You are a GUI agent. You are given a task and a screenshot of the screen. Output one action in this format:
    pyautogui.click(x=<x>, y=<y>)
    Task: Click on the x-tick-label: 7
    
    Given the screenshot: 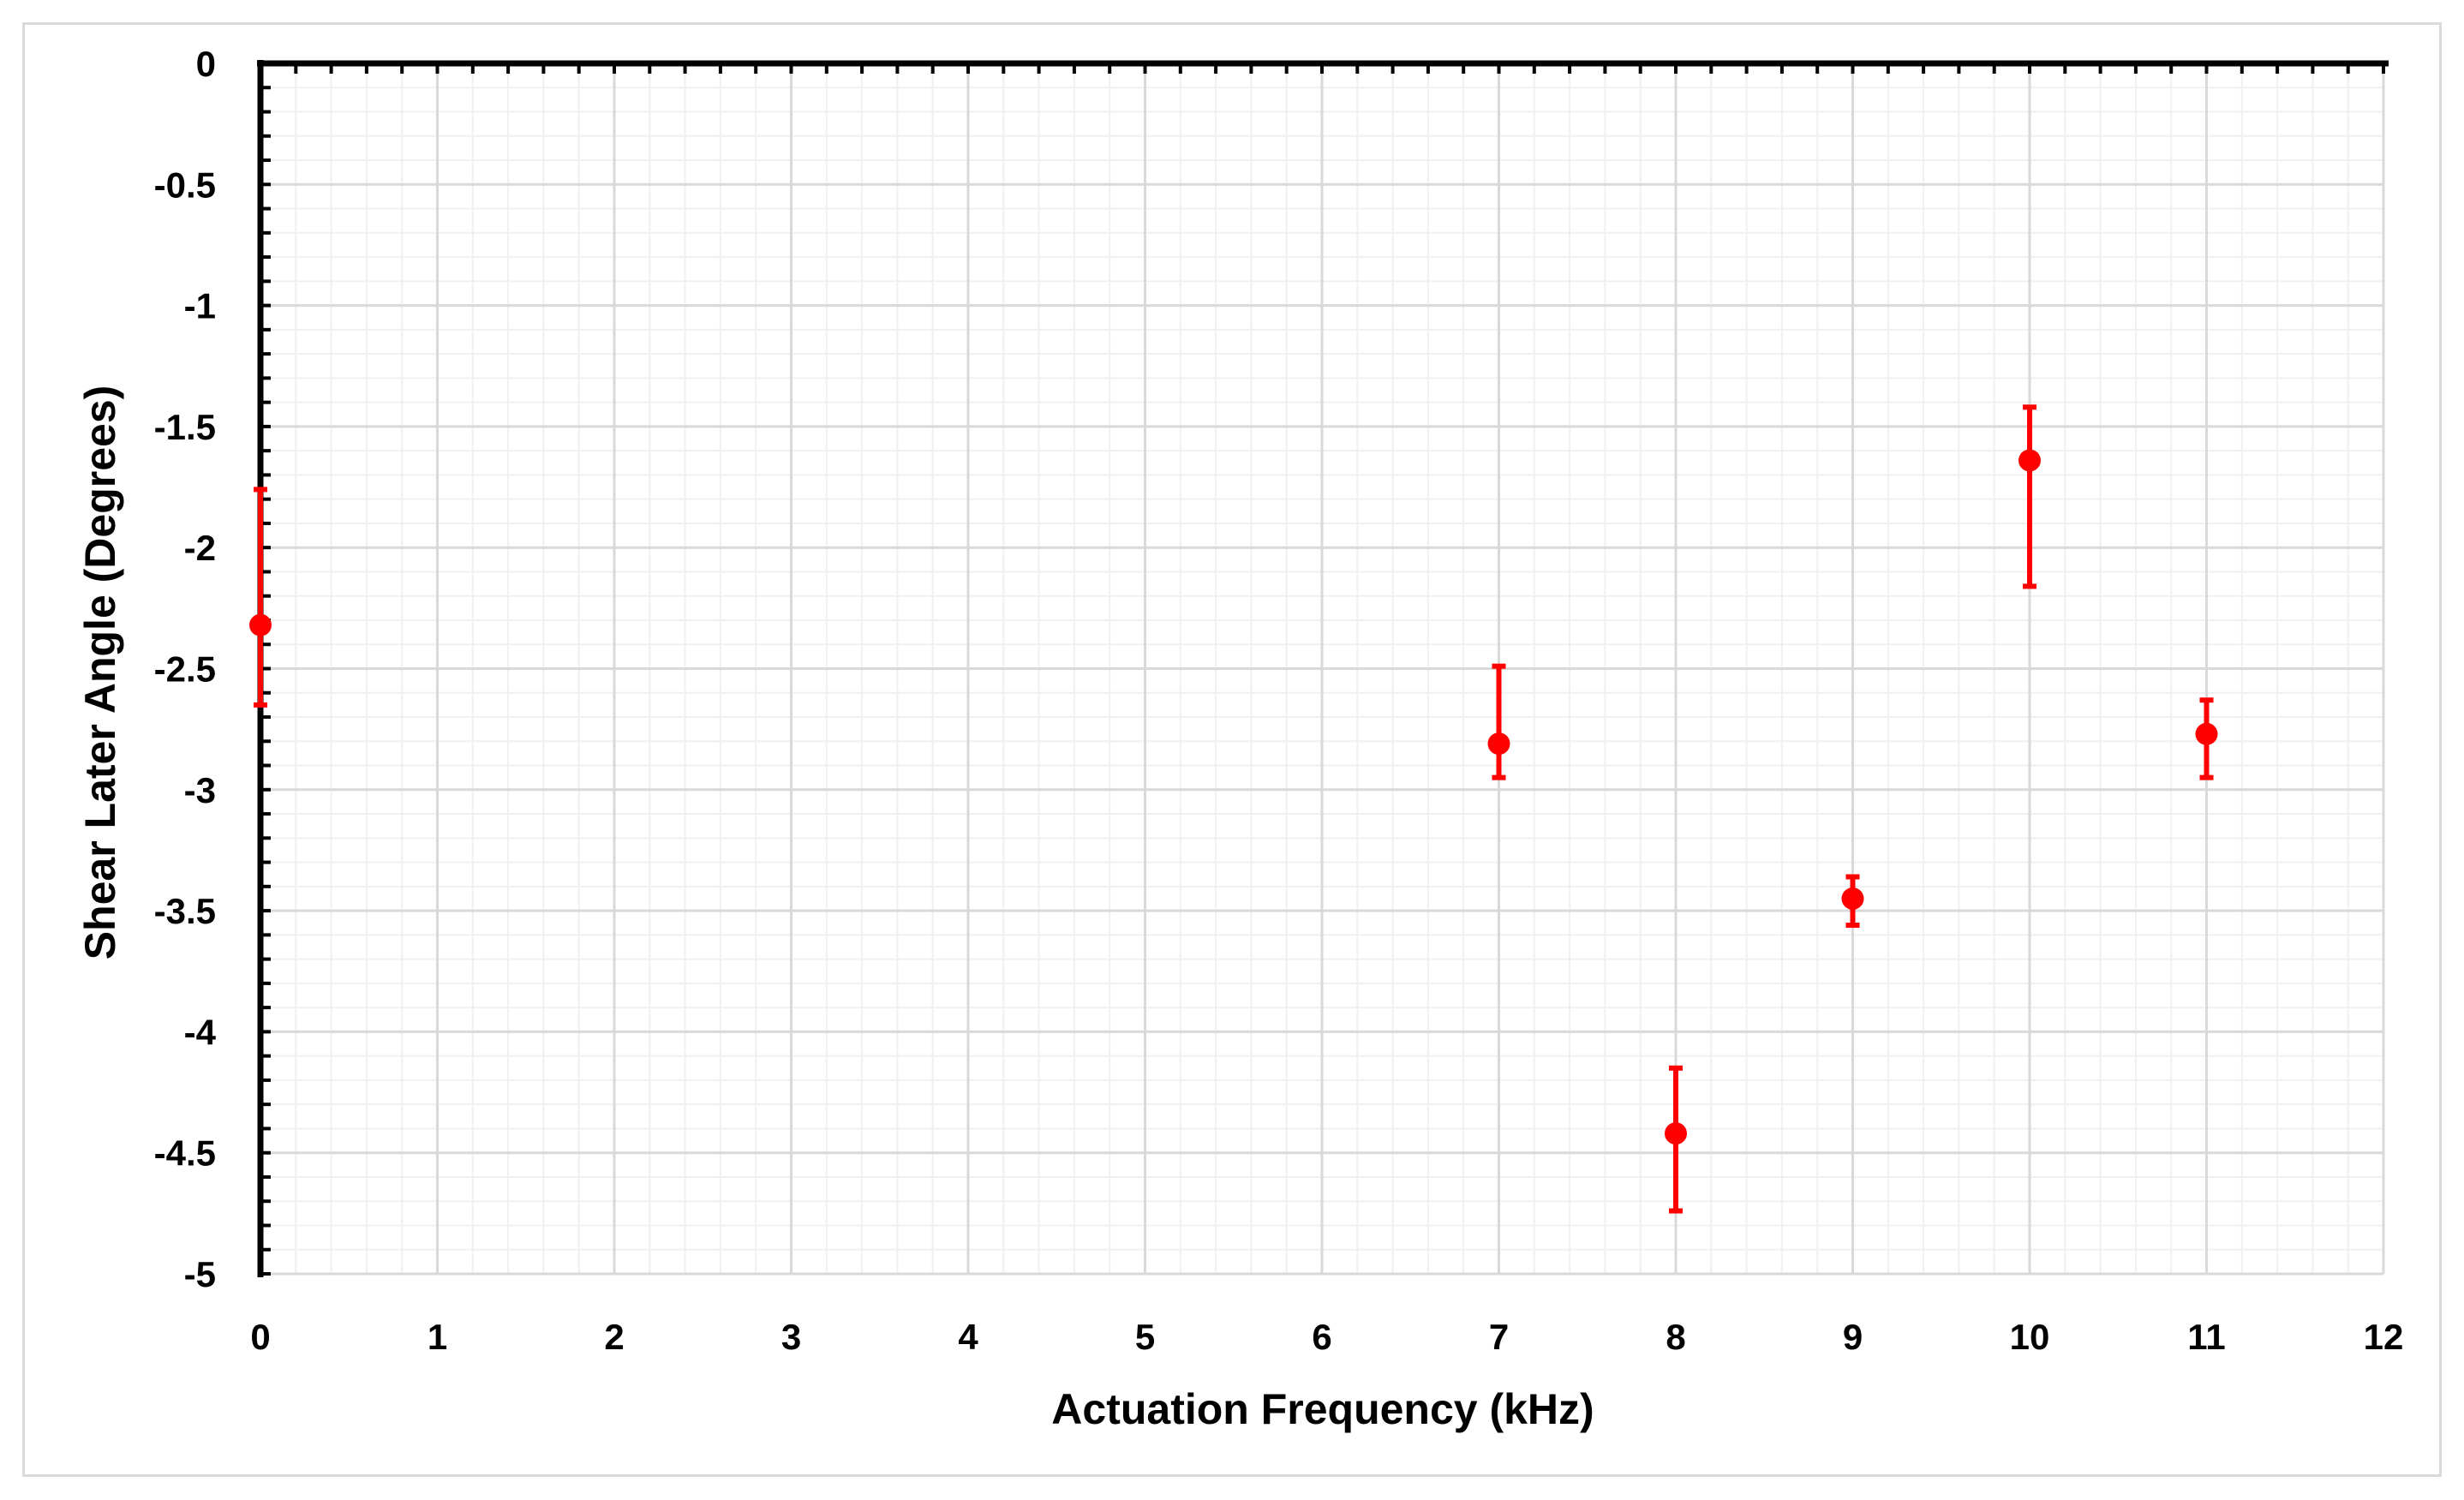 What is the action you would take?
    pyautogui.click(x=1499, y=1337)
    